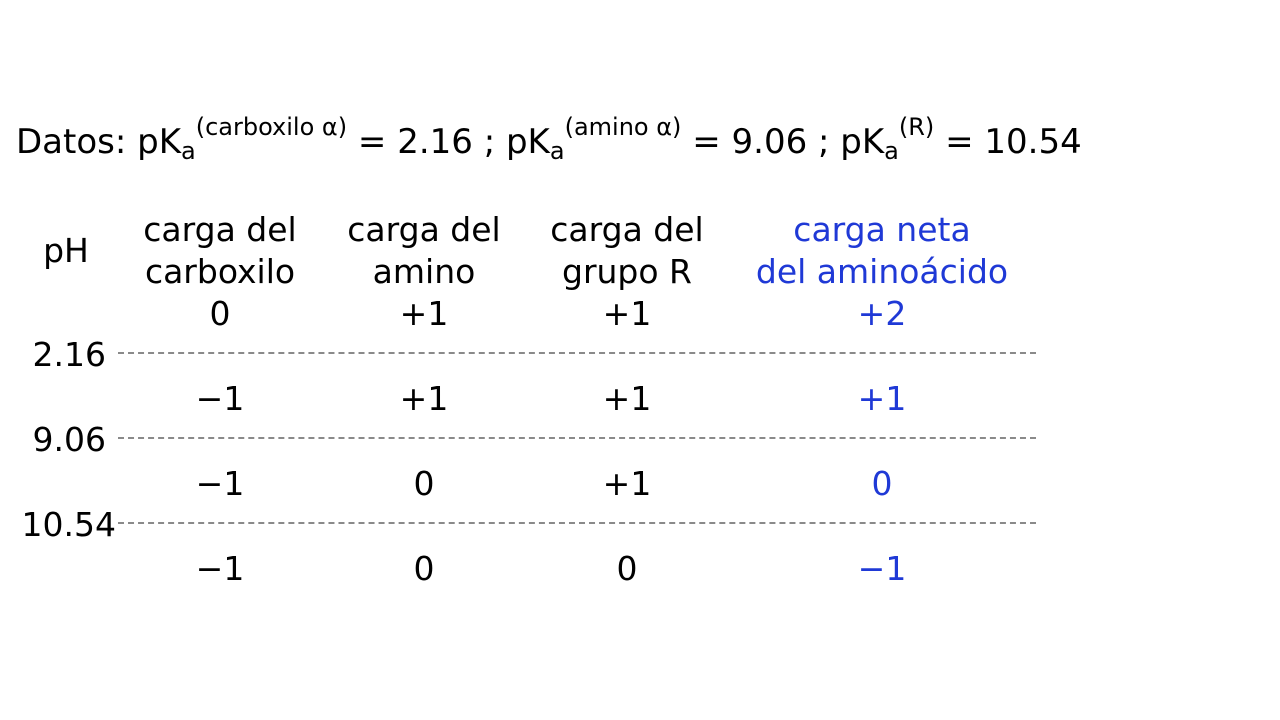 This screenshot has width=1280, height=720. What do you see at coordinates (69, 439) in the screenshot?
I see `ph-boundary-2: 9.06` at bounding box center [69, 439].